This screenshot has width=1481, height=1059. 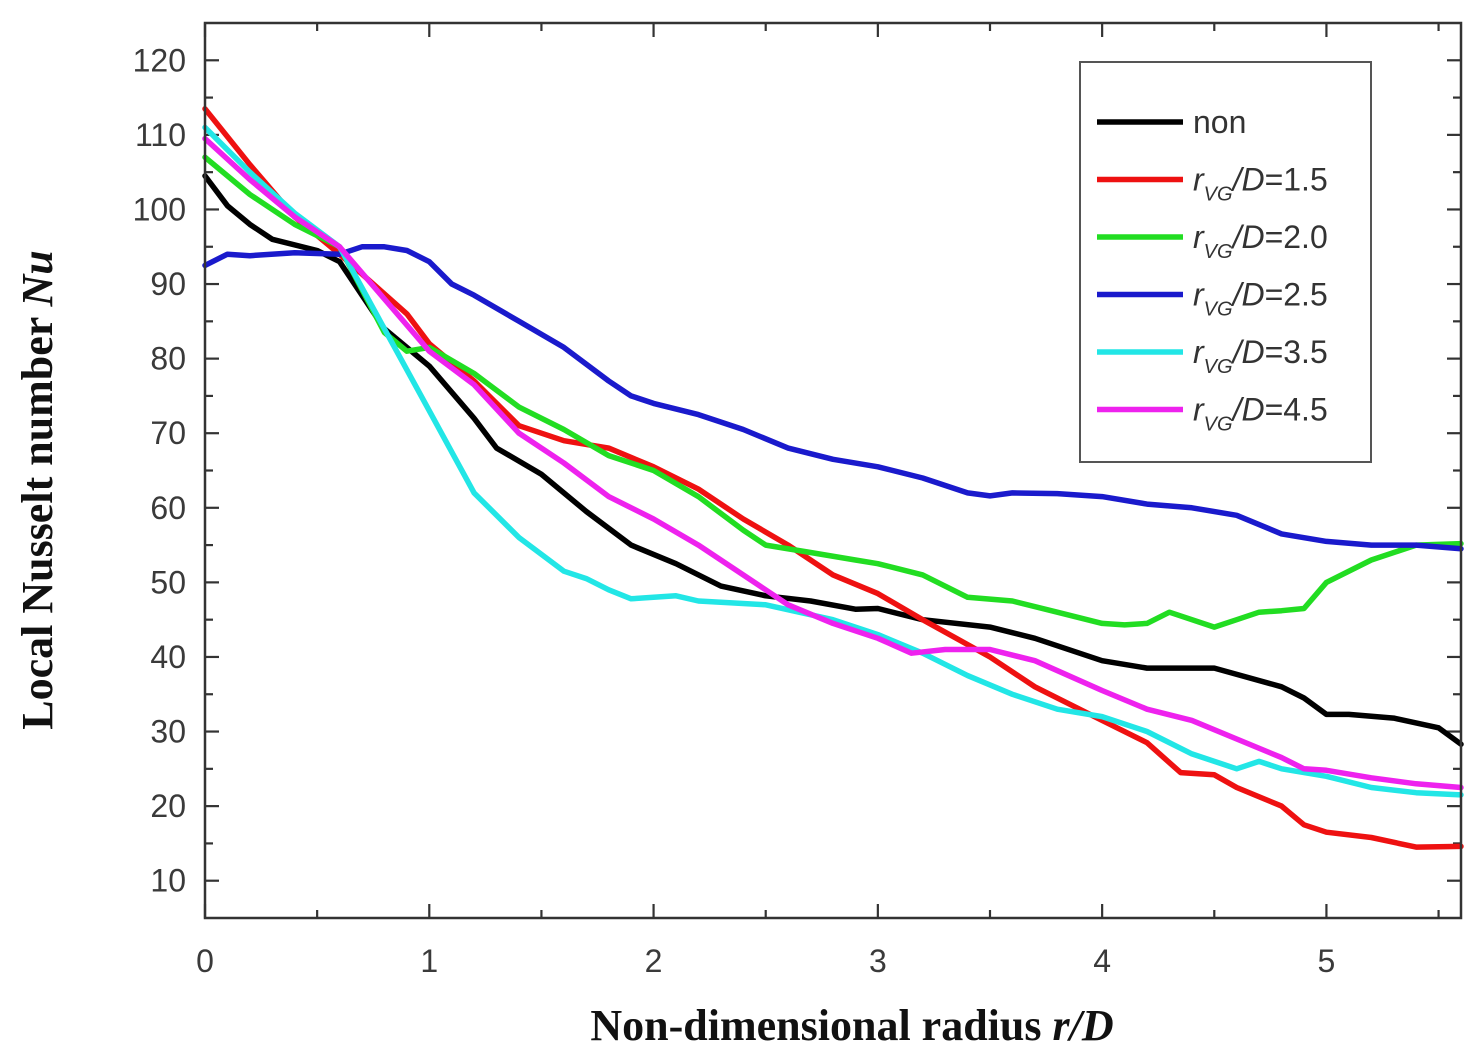 I want to click on y-axis-title-variable: Nu, so click(x=37, y=278).